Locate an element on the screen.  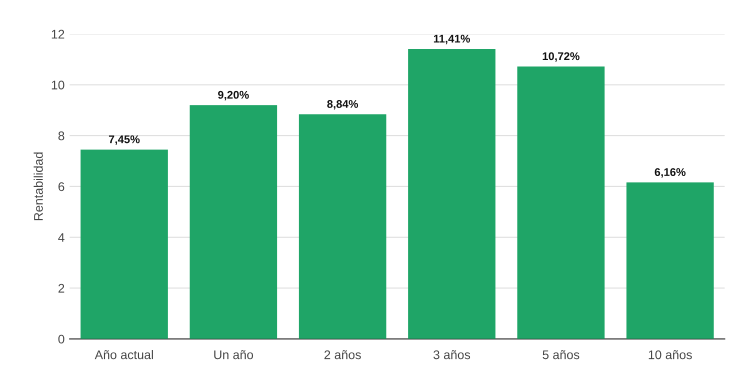
y-tick-label: 10 is located at coordinates (58, 85).